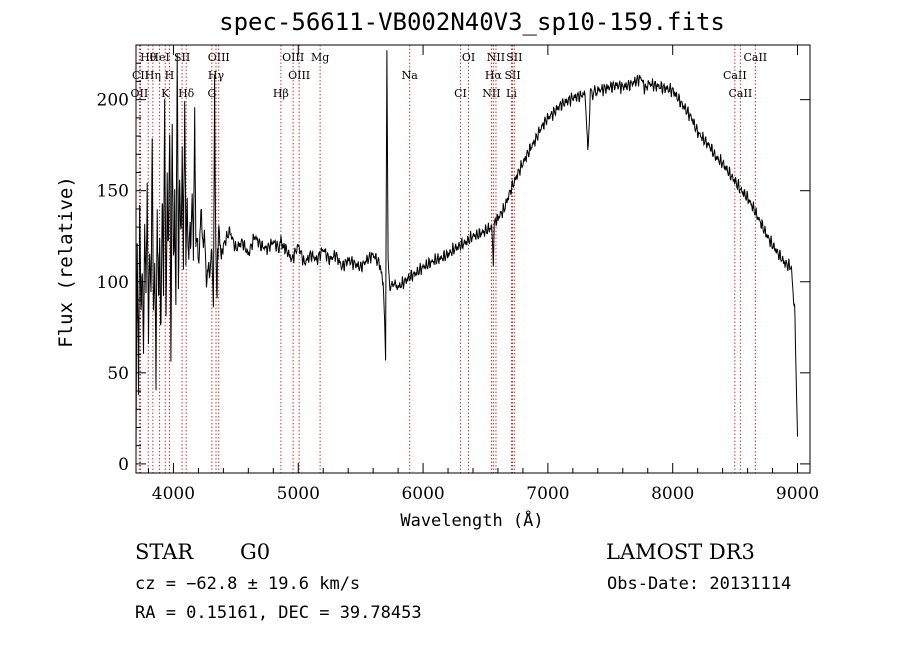  I want to click on y-axis-label: Flux (relative), so click(66, 262).